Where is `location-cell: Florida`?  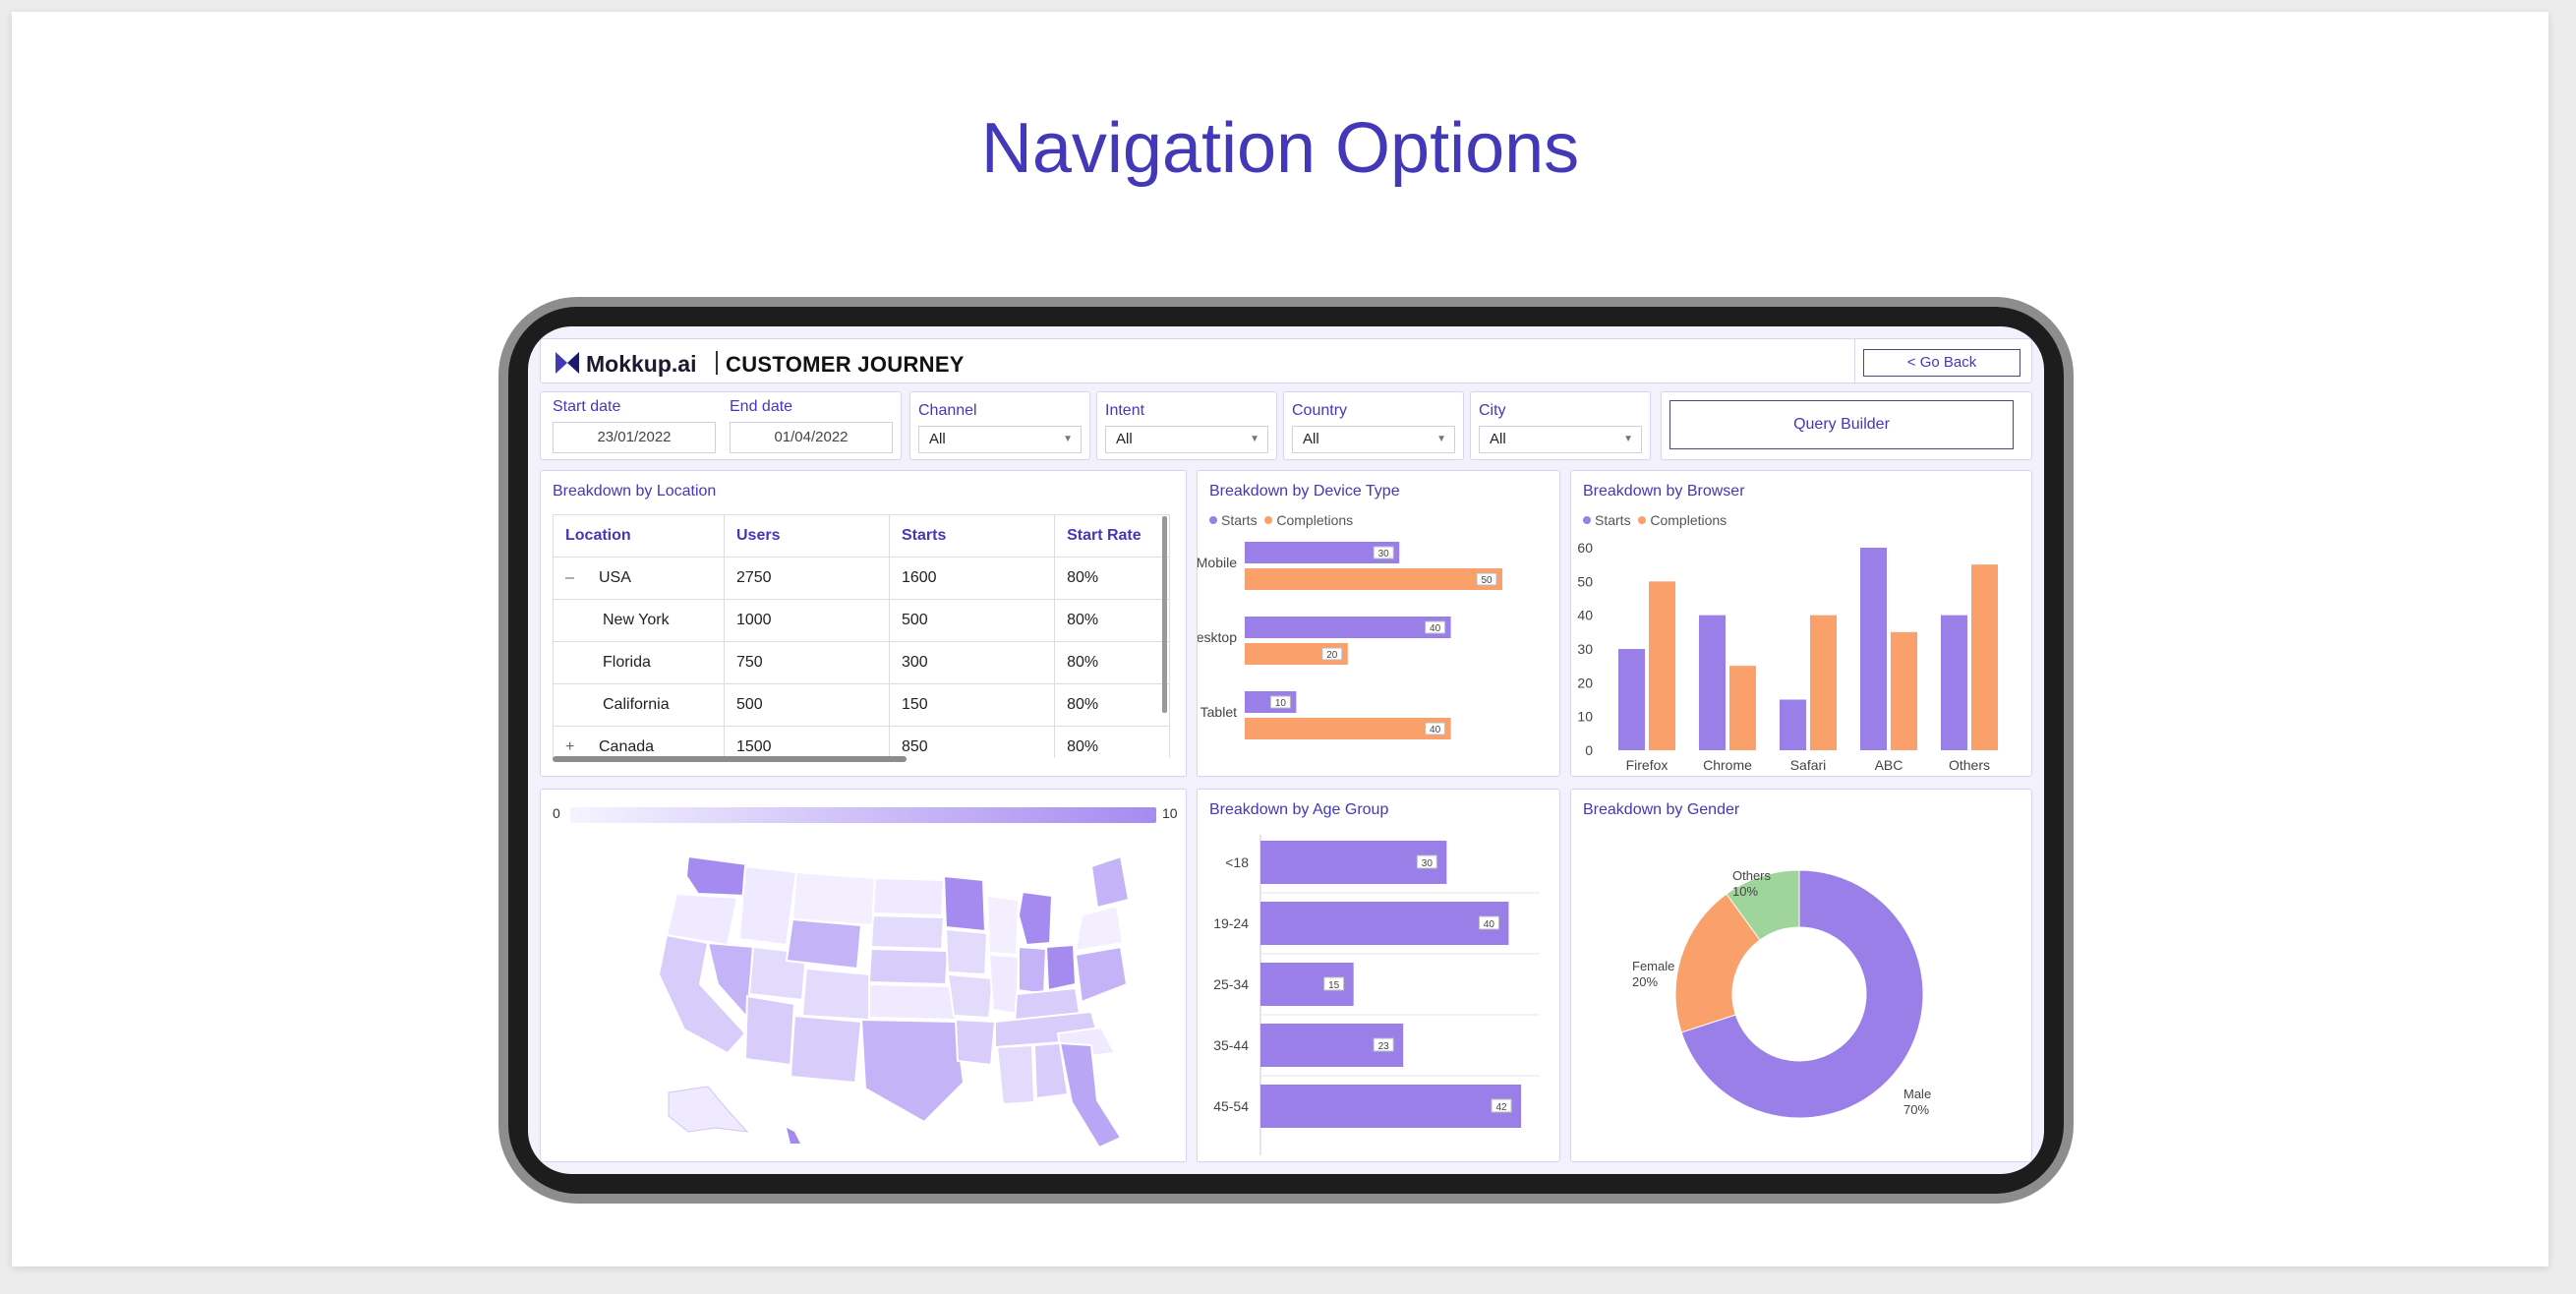
location-cell: Florida is located at coordinates (639, 662).